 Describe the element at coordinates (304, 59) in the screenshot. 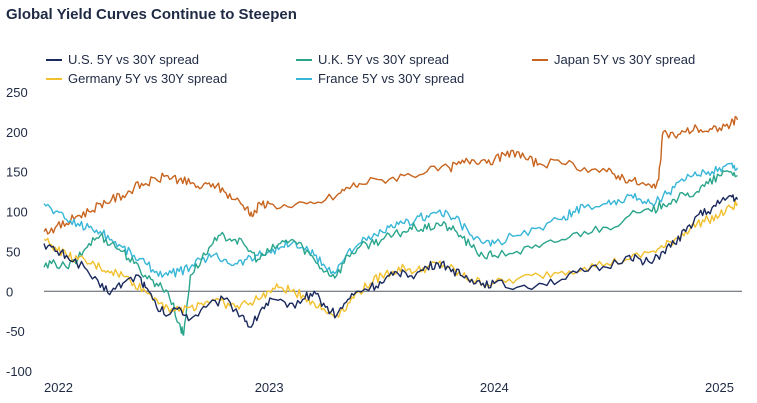

I see `legend-swatch-uk` at that location.